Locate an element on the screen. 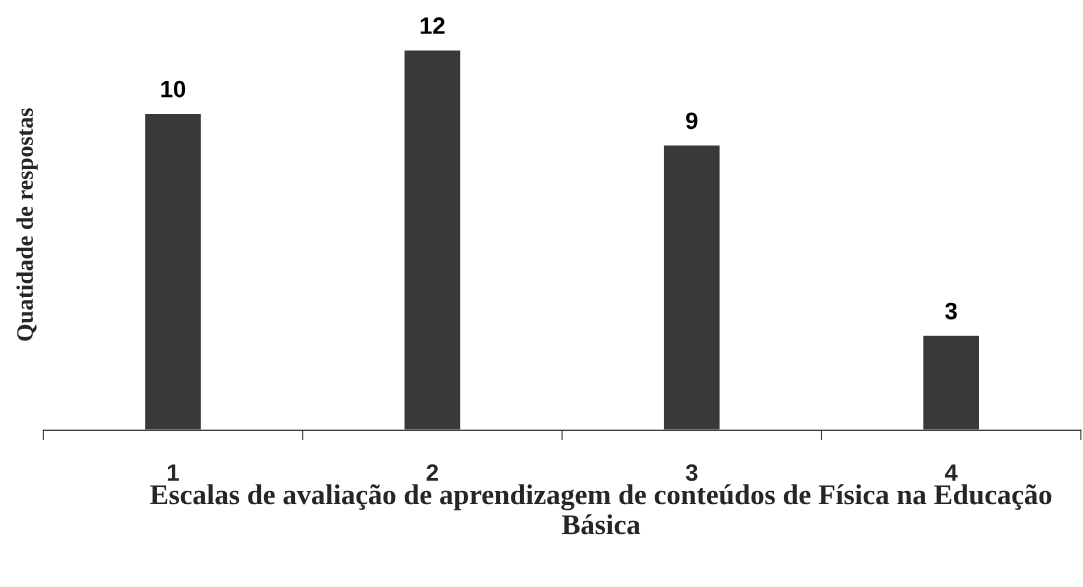 The width and height of the screenshot is (1083, 587). y-axis-title: Quatidade de respostas is located at coordinates (27, 224).